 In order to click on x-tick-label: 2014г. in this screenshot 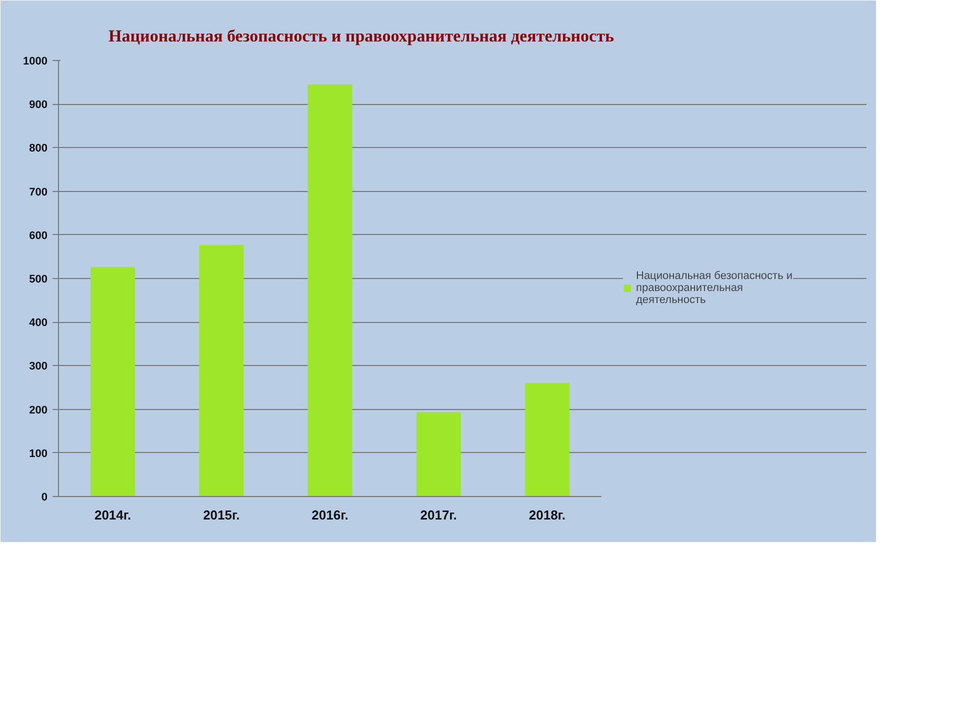, I will do `click(113, 515)`.